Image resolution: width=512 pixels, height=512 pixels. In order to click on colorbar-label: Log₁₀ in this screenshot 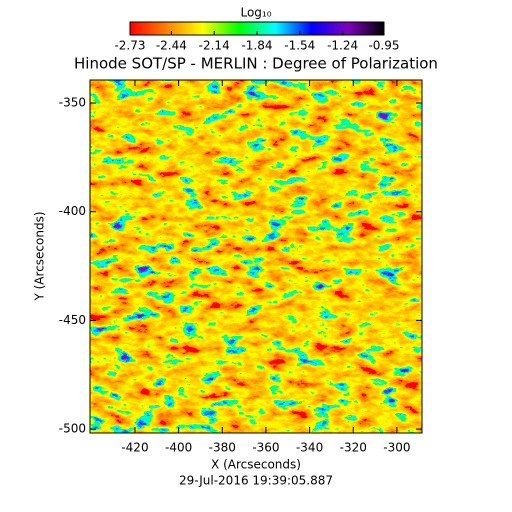, I will do `click(255, 13)`.